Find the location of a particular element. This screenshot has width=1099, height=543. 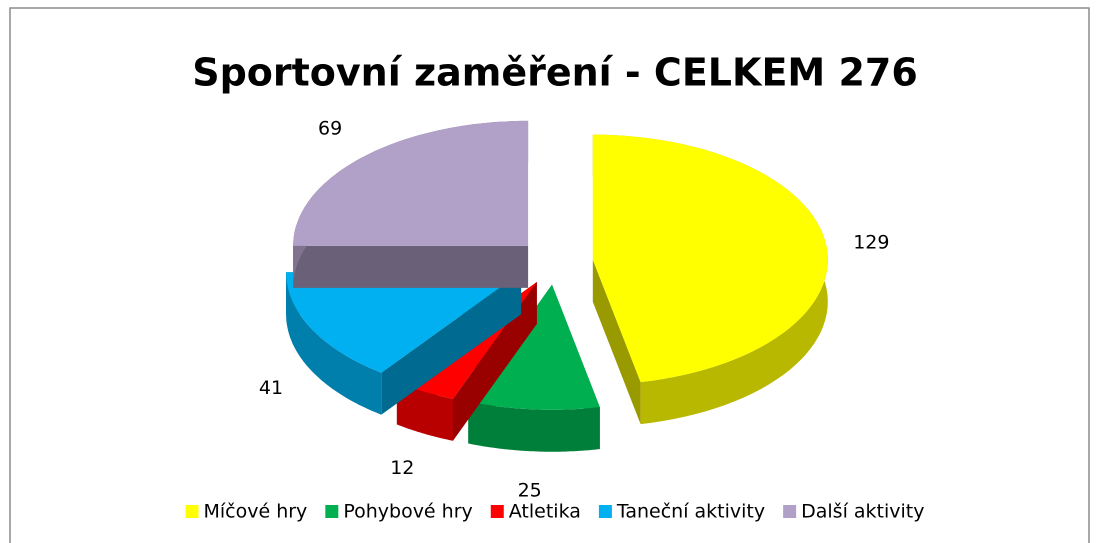

legend-item: Pohybové hry is located at coordinates (399, 512).